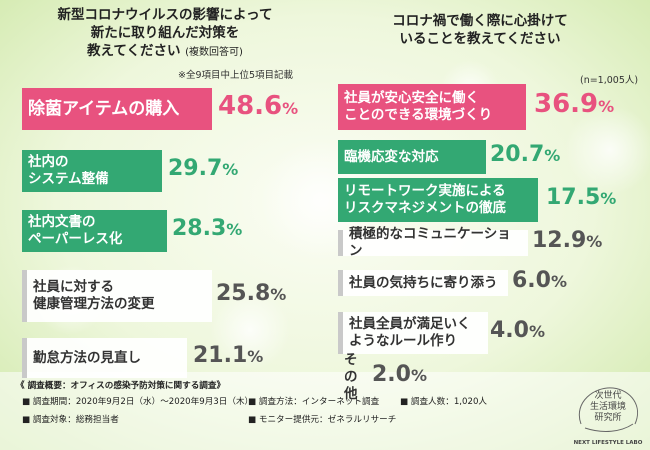  What do you see at coordinates (203, 168) in the screenshot?
I see `data-value-label: 29.7%` at bounding box center [203, 168].